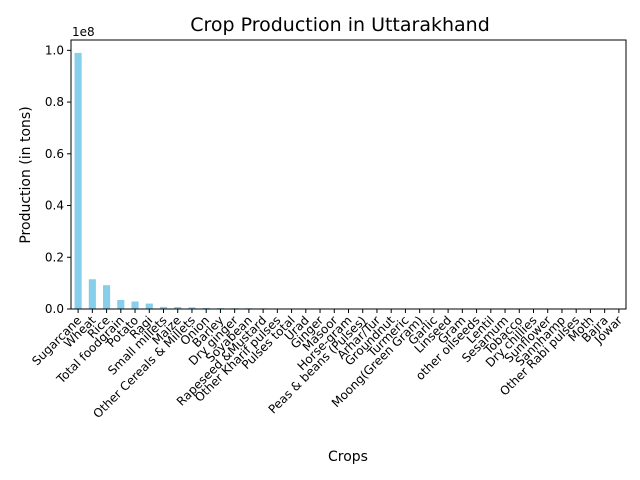 The image size is (640, 480). I want to click on y-axis-ticks: 0.0 0.2 0.4 0.6 0.8 1.0, so click(58, 179).